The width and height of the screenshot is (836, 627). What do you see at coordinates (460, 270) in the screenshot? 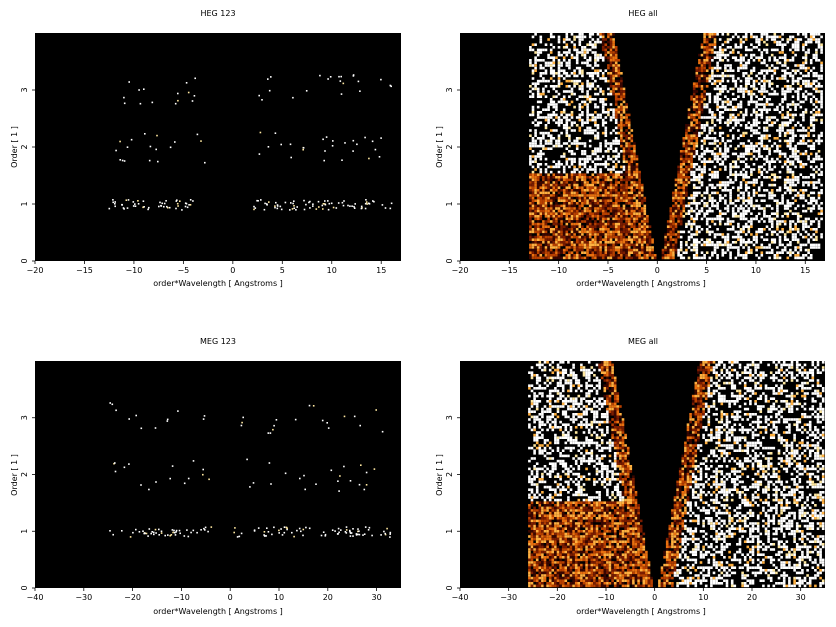
I see `x-tick-label: −20` at bounding box center [460, 270].